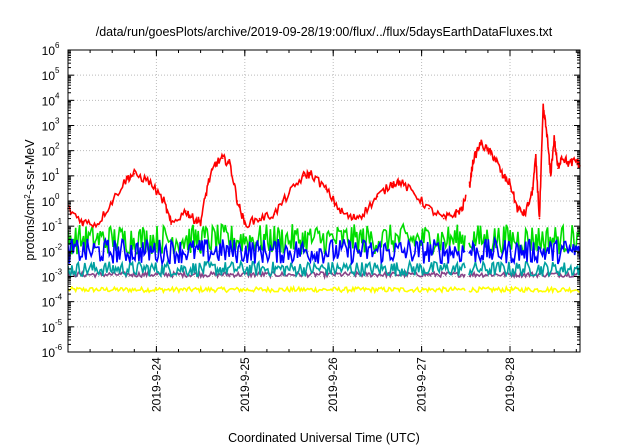  I want to click on y-tick-exponent: 1, so click(57, 171).